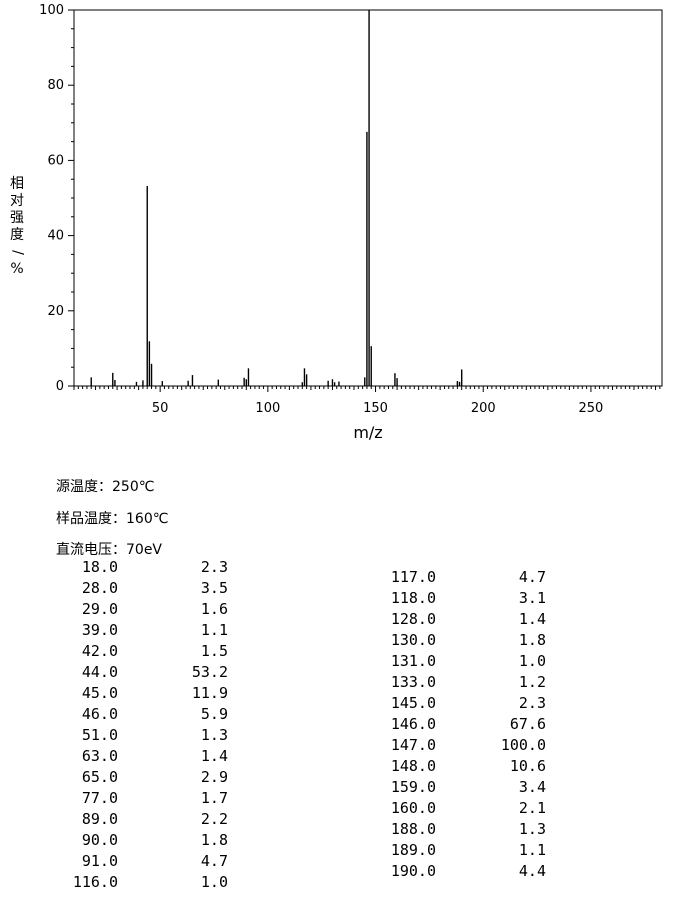 Image resolution: width=680 pixels, height=907 pixels. I want to click on peak-row: 28.0 3.5, so click(120, 588).